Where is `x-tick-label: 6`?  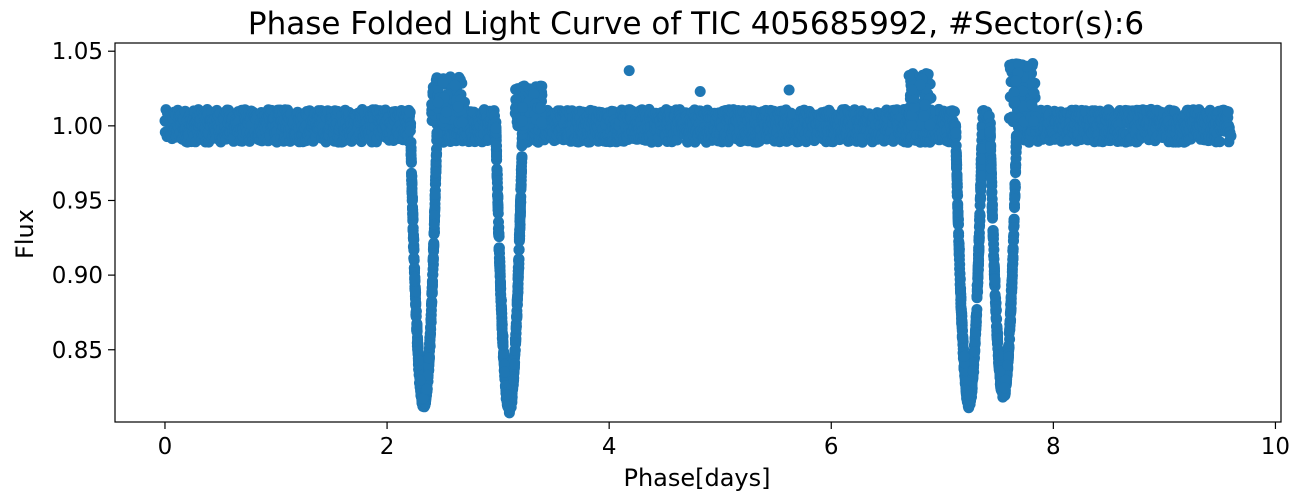 x-tick-label: 6 is located at coordinates (831, 447).